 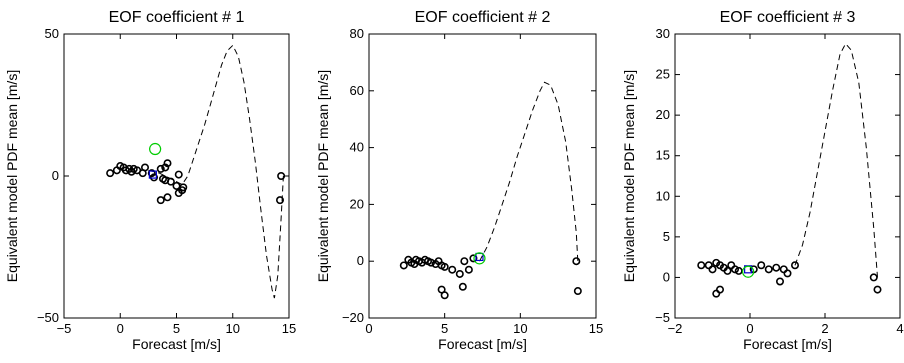 I want to click on y-tick-label: −5, so click(x=662, y=317).